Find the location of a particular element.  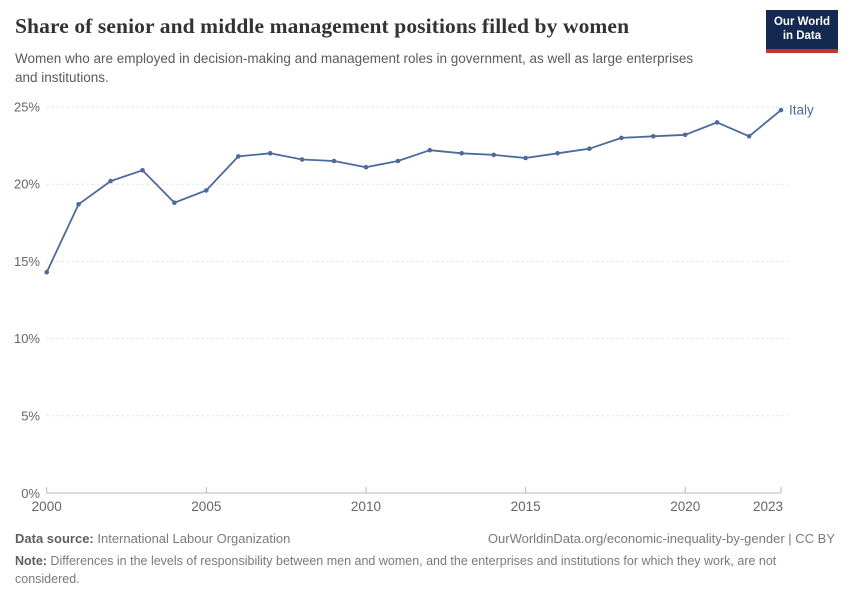

data-point-italy-2015 is located at coordinates (525, 158).